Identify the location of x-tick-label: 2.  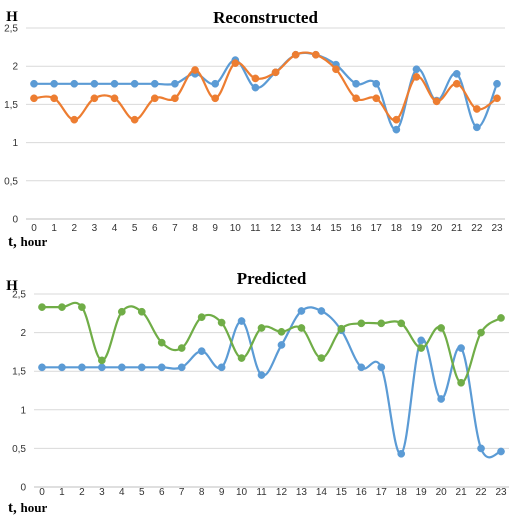
(74, 228).